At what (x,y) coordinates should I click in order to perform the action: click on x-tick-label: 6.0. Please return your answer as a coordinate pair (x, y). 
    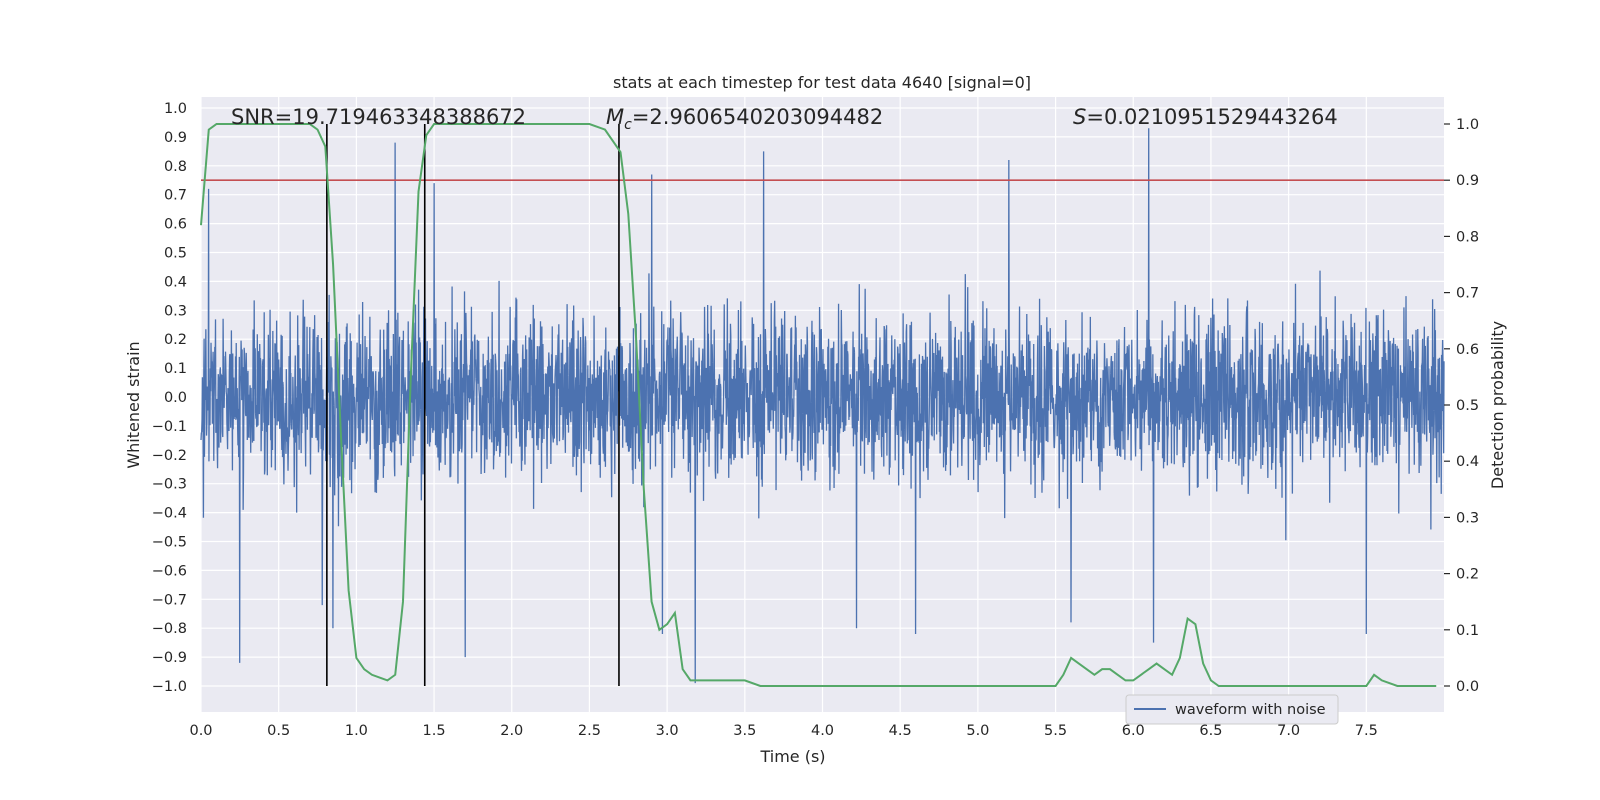
    Looking at the image, I should click on (1133, 731).